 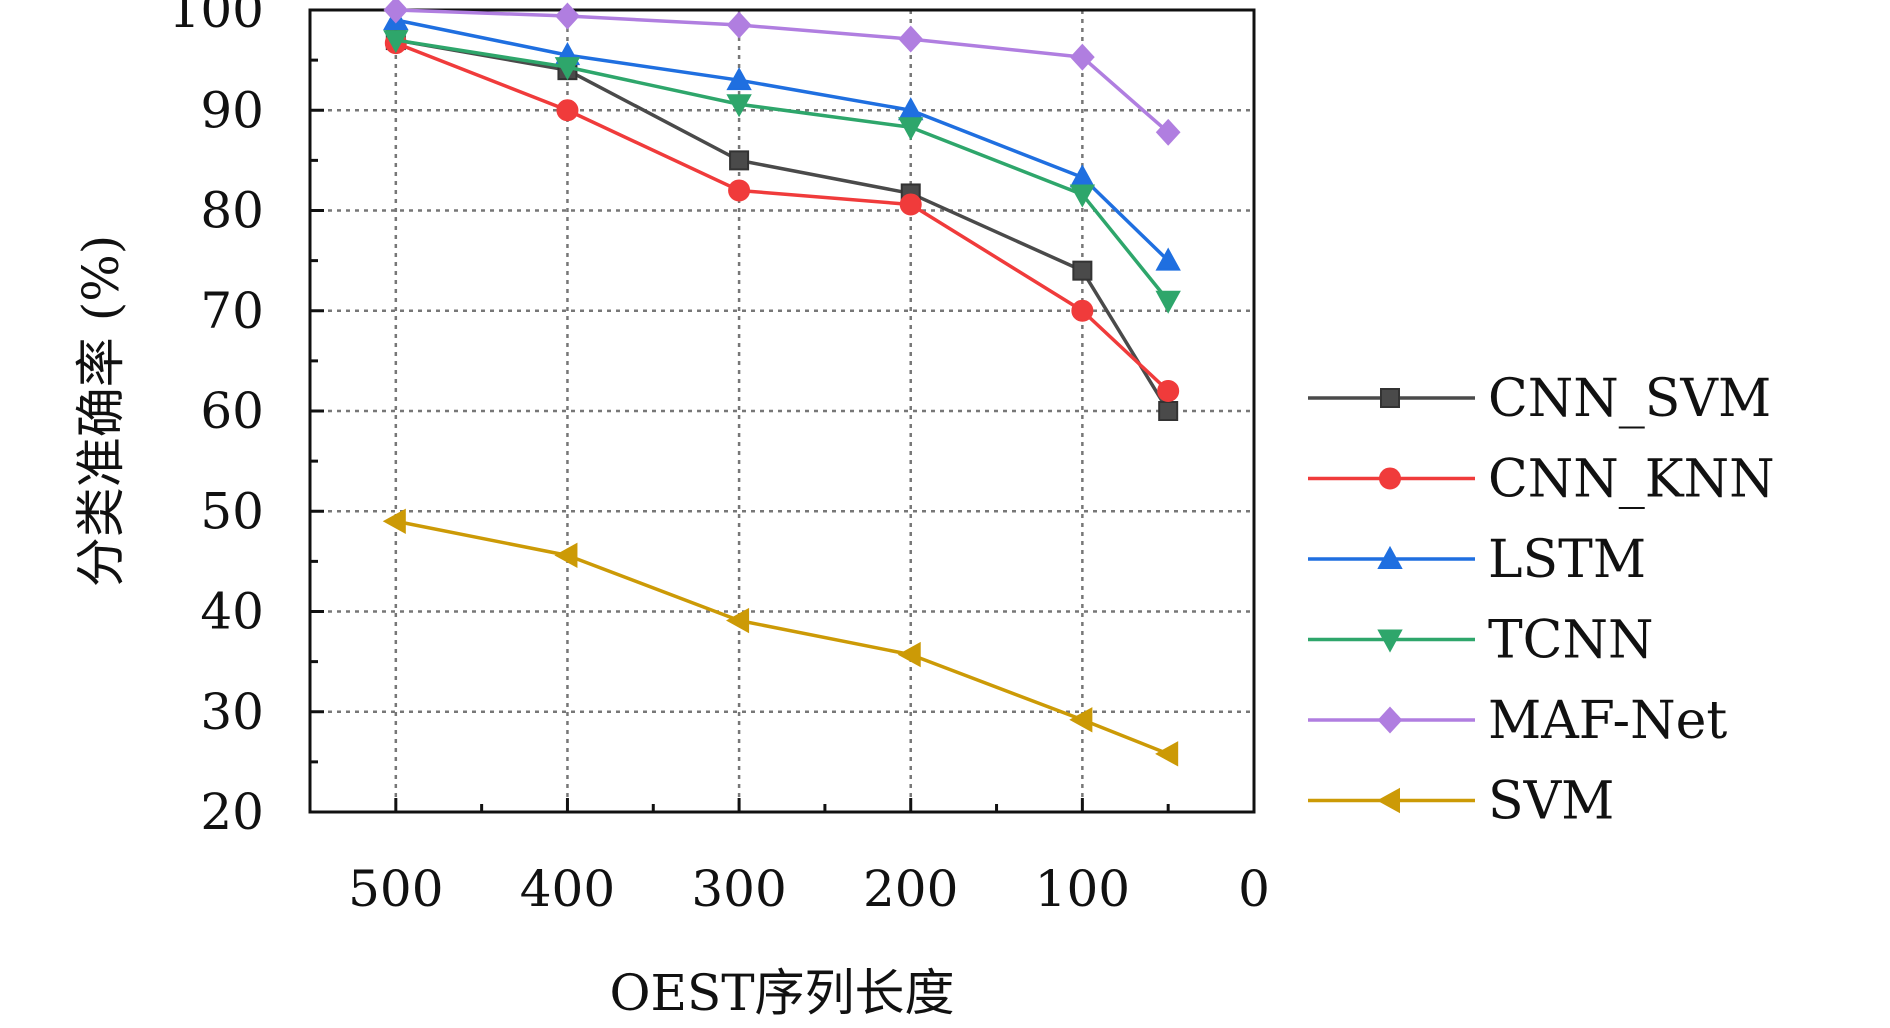 What do you see at coordinates (232, 812) in the screenshot?
I see `y-tick-label: 20` at bounding box center [232, 812].